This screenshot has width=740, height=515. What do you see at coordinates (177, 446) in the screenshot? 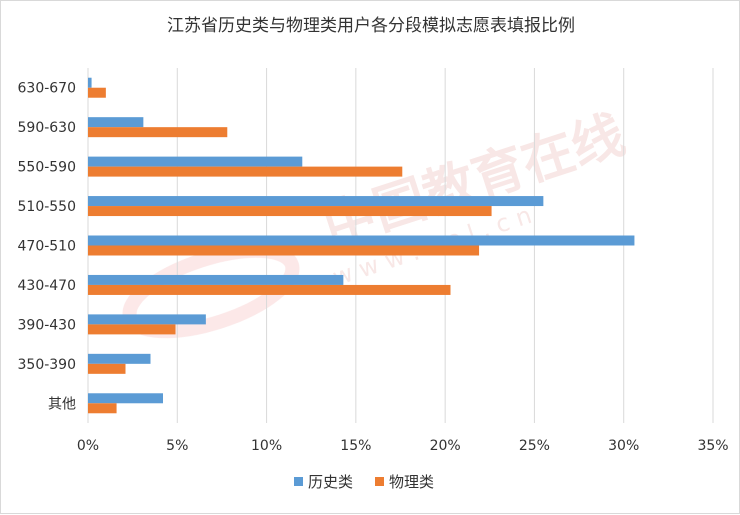
I see `x-tick-label: 5%` at bounding box center [177, 446].